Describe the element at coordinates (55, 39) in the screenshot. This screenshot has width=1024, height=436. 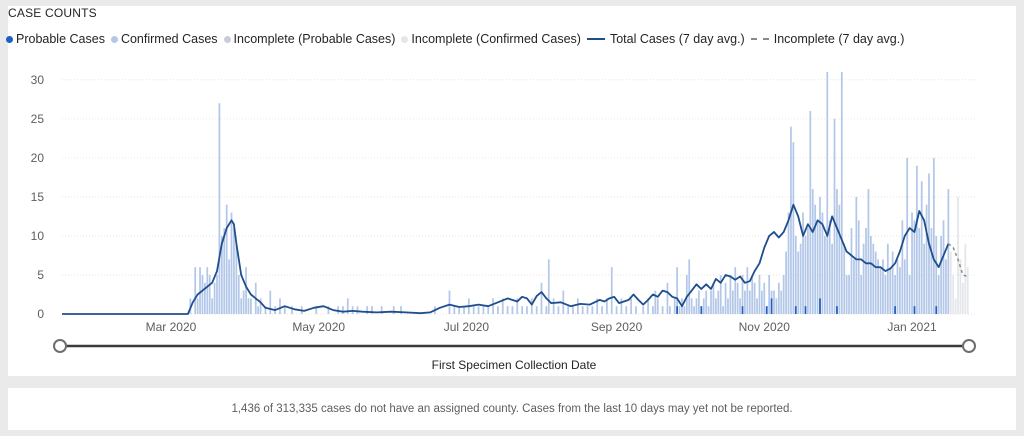
I see `legend-item-probable: Probable Cases` at that location.